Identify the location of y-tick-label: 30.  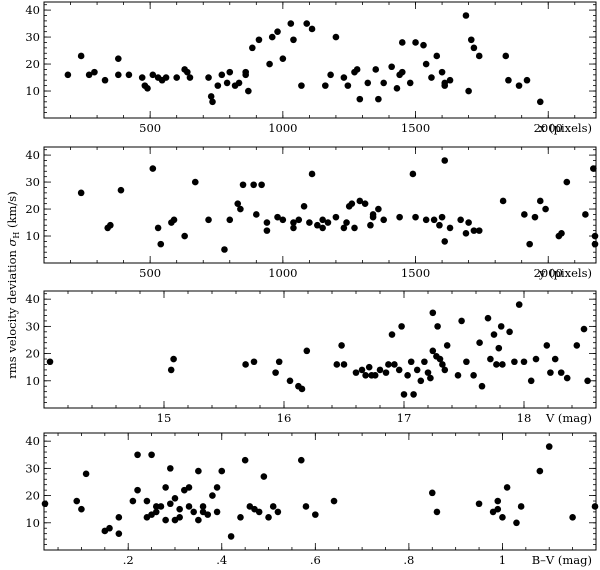
(32, 37).